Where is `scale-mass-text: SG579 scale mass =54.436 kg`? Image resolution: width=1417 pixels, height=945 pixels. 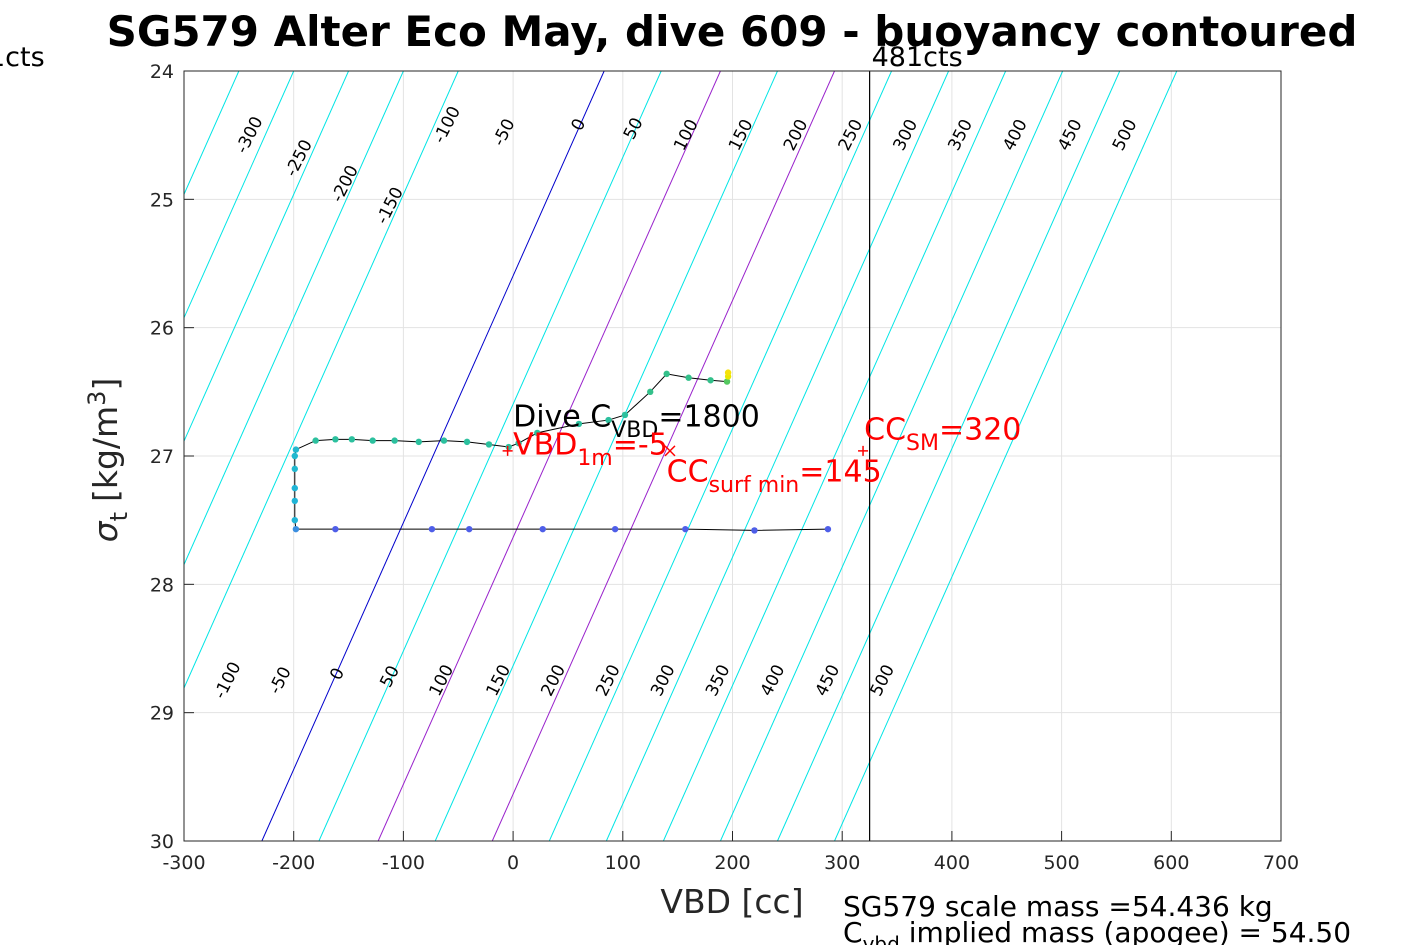
scale-mass-text: SG579 scale mass =54.436 kg is located at coordinates (1058, 906).